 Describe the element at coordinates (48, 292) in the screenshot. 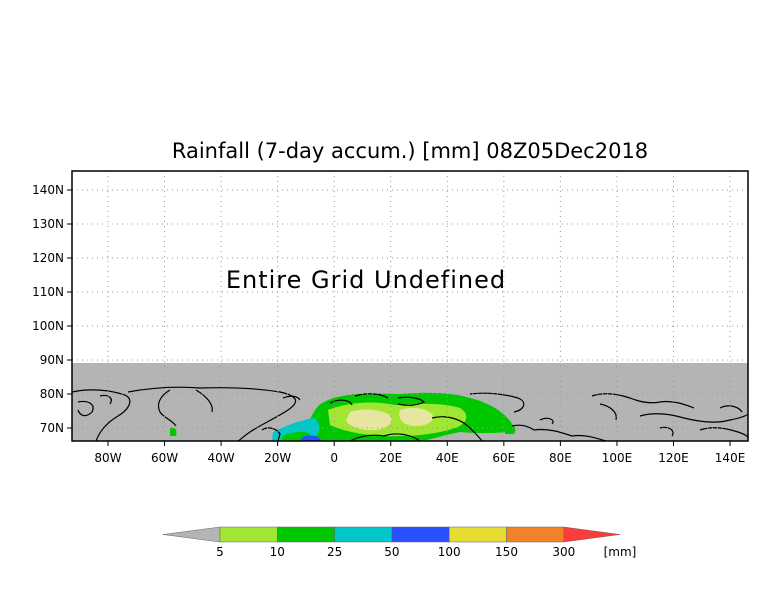

I see `y-tick-label: 110N` at that location.